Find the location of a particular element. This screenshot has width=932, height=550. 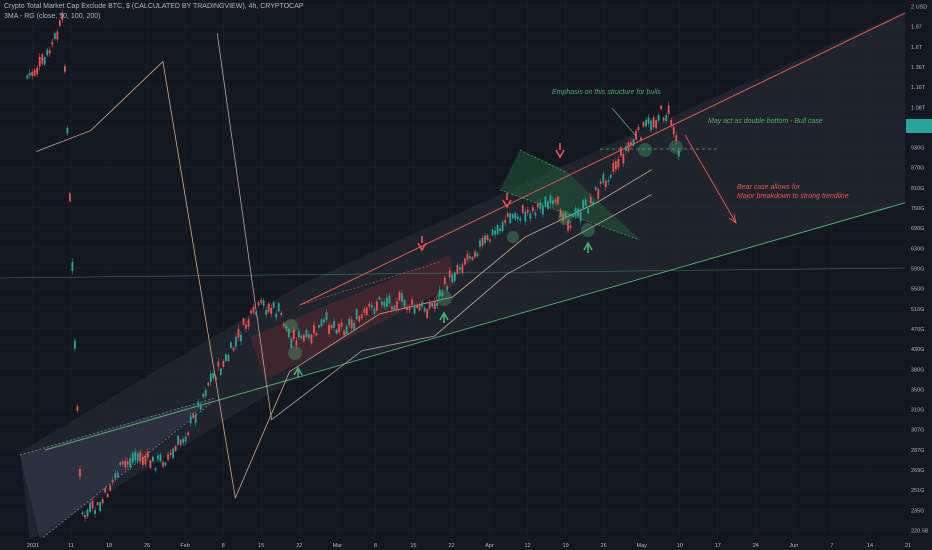

x-tick-label: May is located at coordinates (642, 546).